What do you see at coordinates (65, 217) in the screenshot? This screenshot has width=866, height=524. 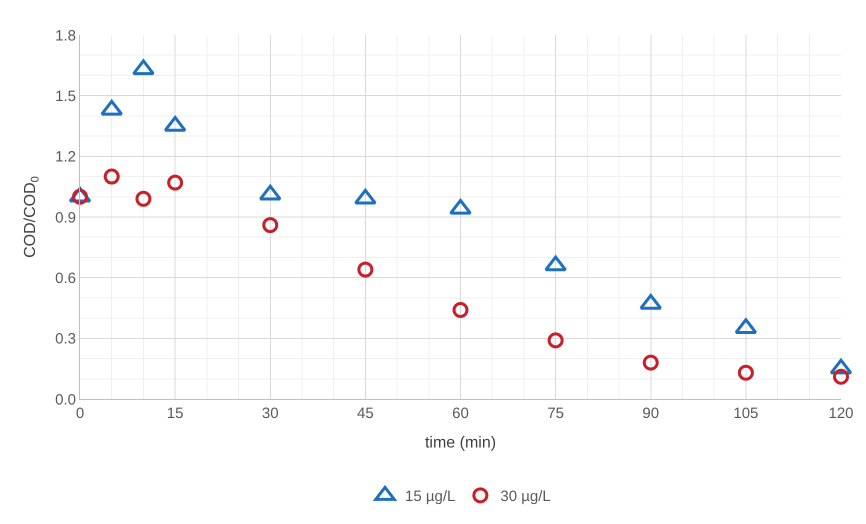 I see `y-tick-label: 0.9` at bounding box center [65, 217].